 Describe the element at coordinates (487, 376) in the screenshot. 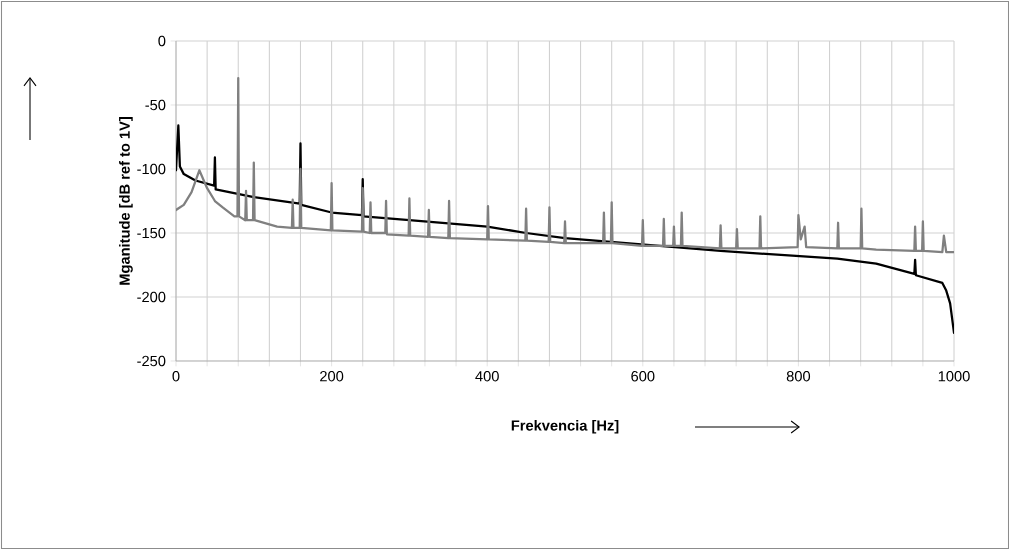

I see `x-tick-label: 400` at that location.